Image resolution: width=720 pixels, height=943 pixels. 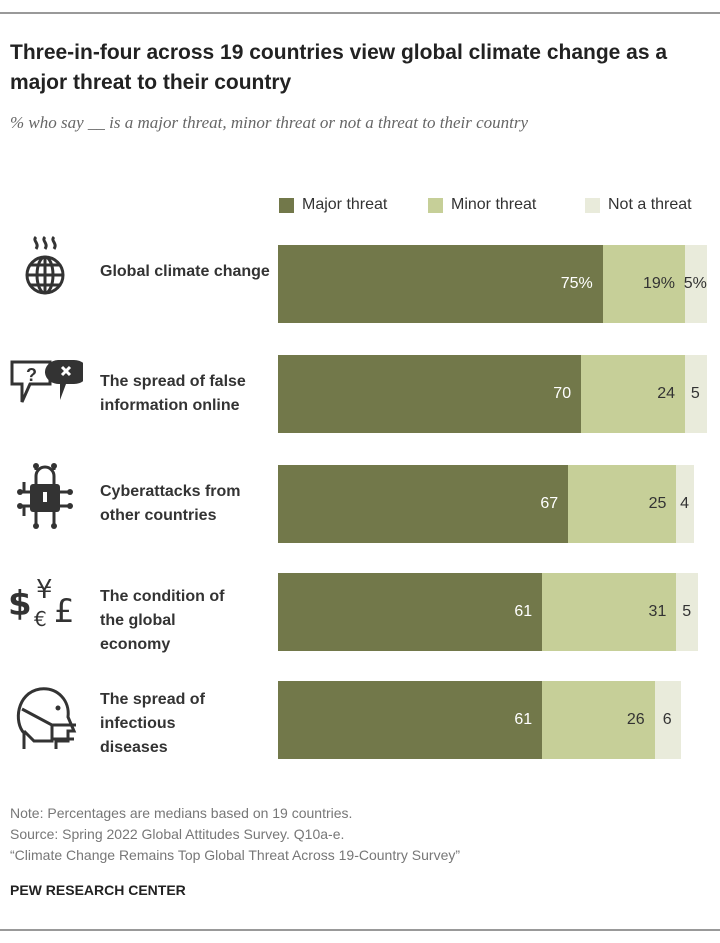 I want to click on bar-minor: 26, so click(x=598, y=720).